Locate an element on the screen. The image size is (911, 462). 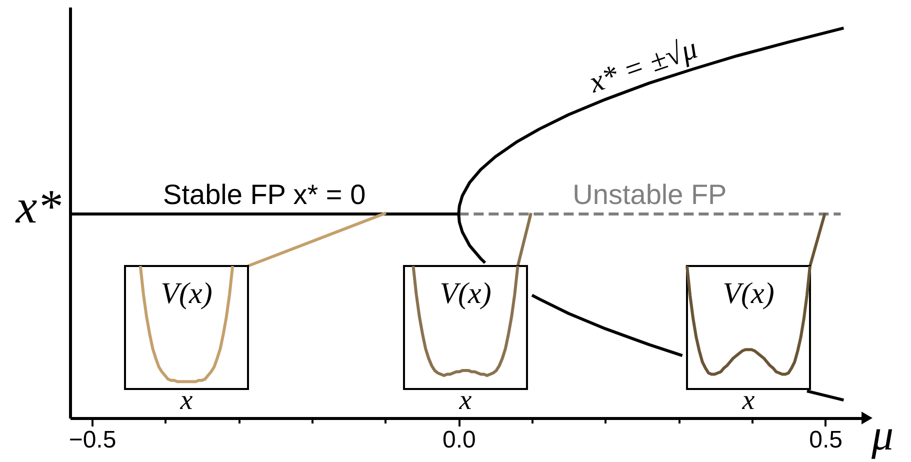
x-tick-label: 0.5 is located at coordinates (826, 440).